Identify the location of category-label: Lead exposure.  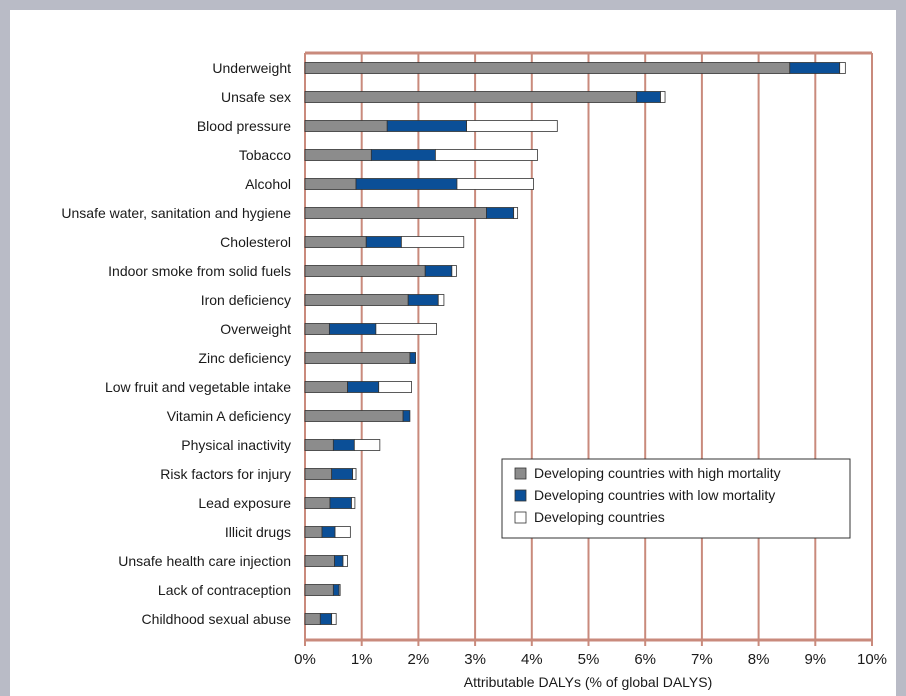
(244, 503).